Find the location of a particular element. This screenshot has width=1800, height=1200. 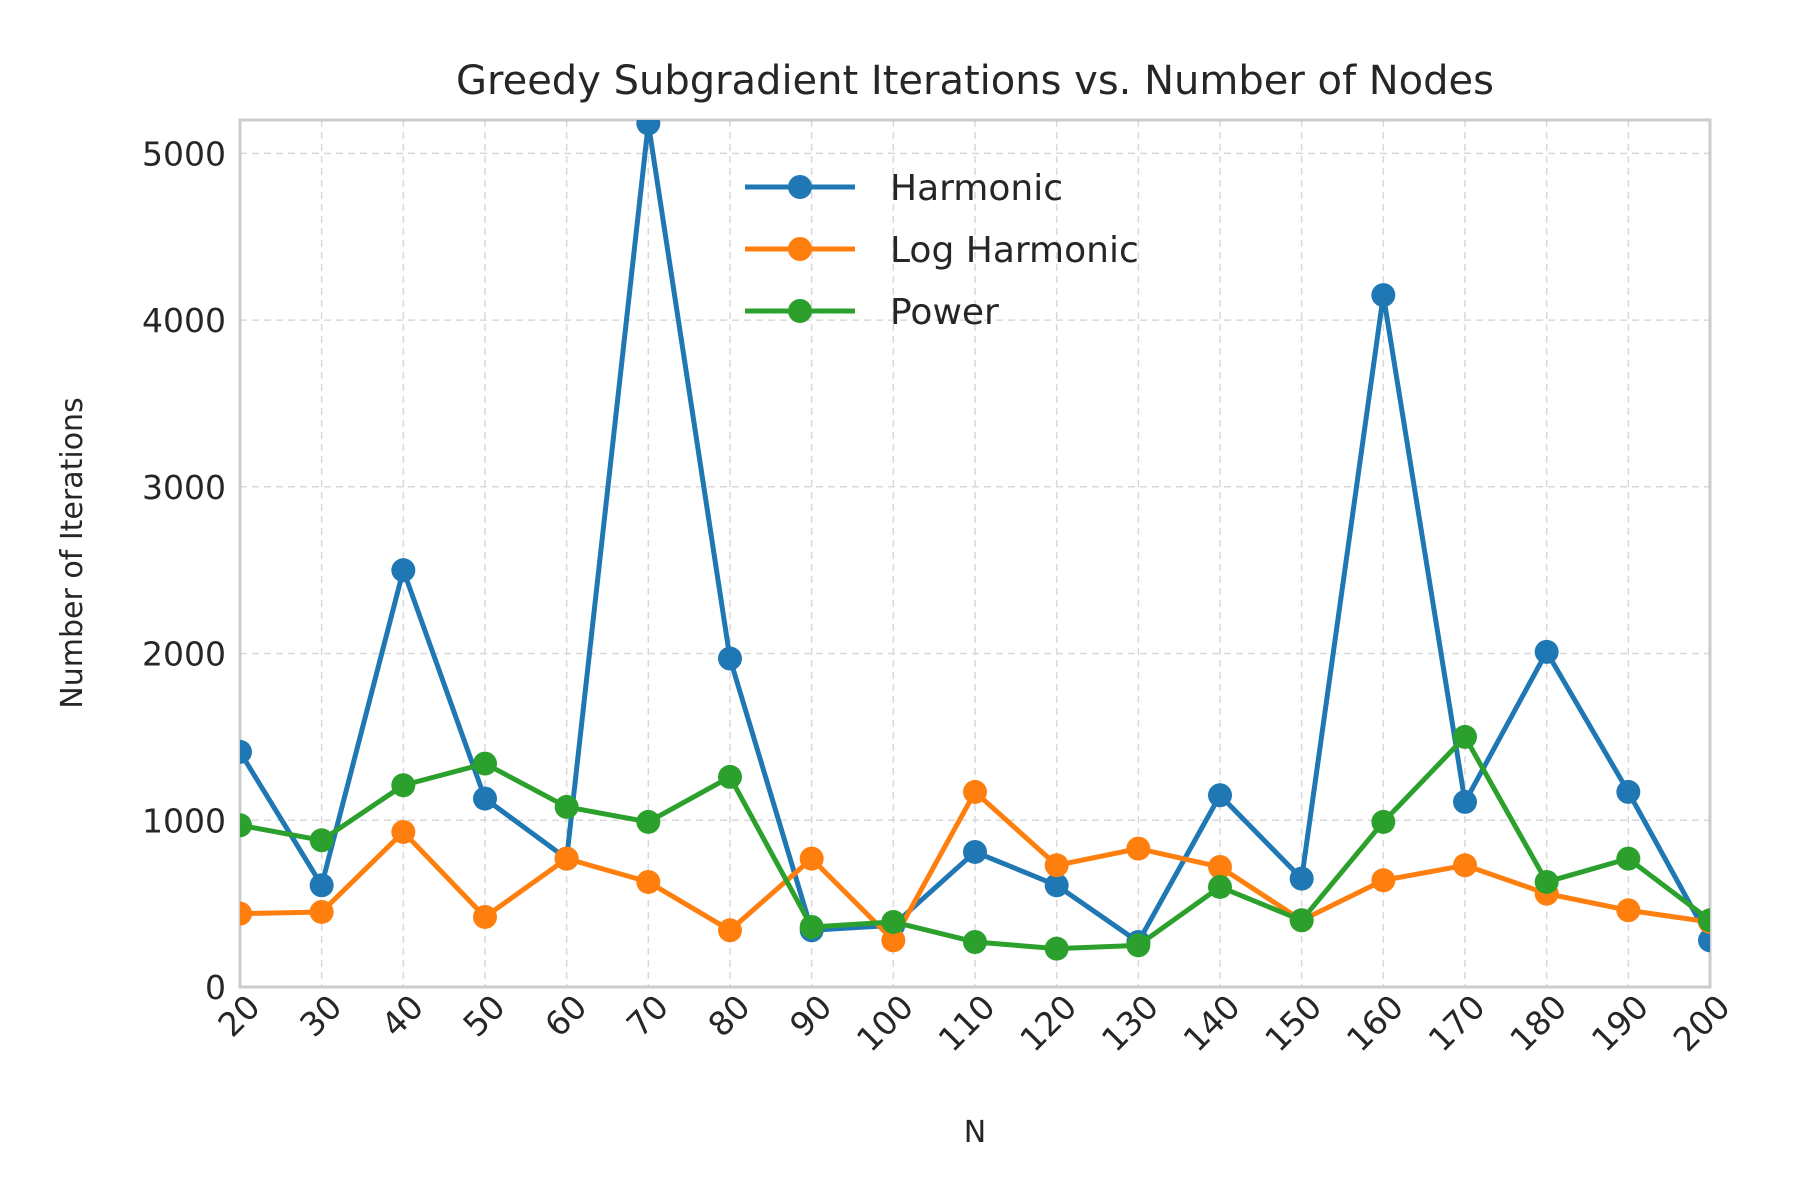

x-tick-label: 100 is located at coordinates (885, 1023).